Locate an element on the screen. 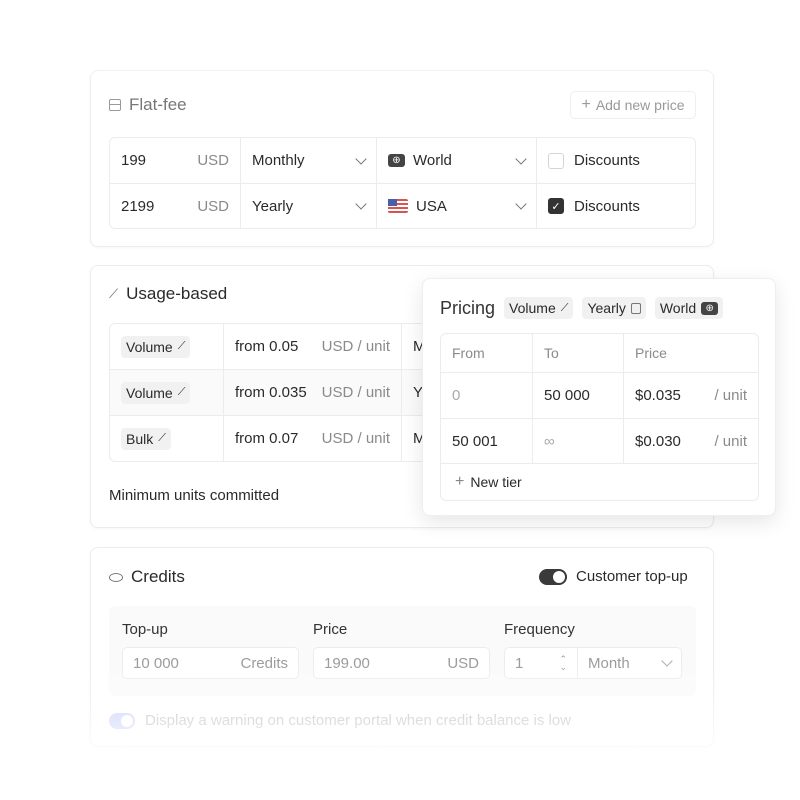 The image size is (800, 800). volume-chip: Volume ⟋ is located at coordinates (539, 308).